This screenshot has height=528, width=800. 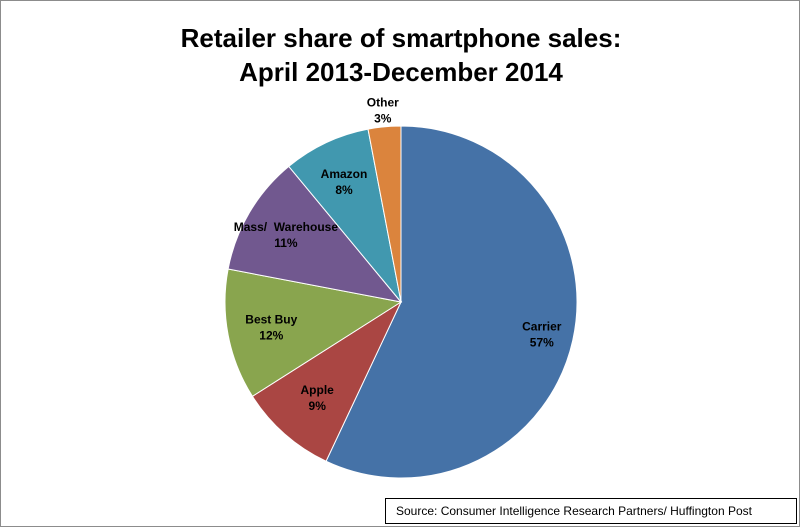 I want to click on pie-slice-apple, so click(x=327, y=381).